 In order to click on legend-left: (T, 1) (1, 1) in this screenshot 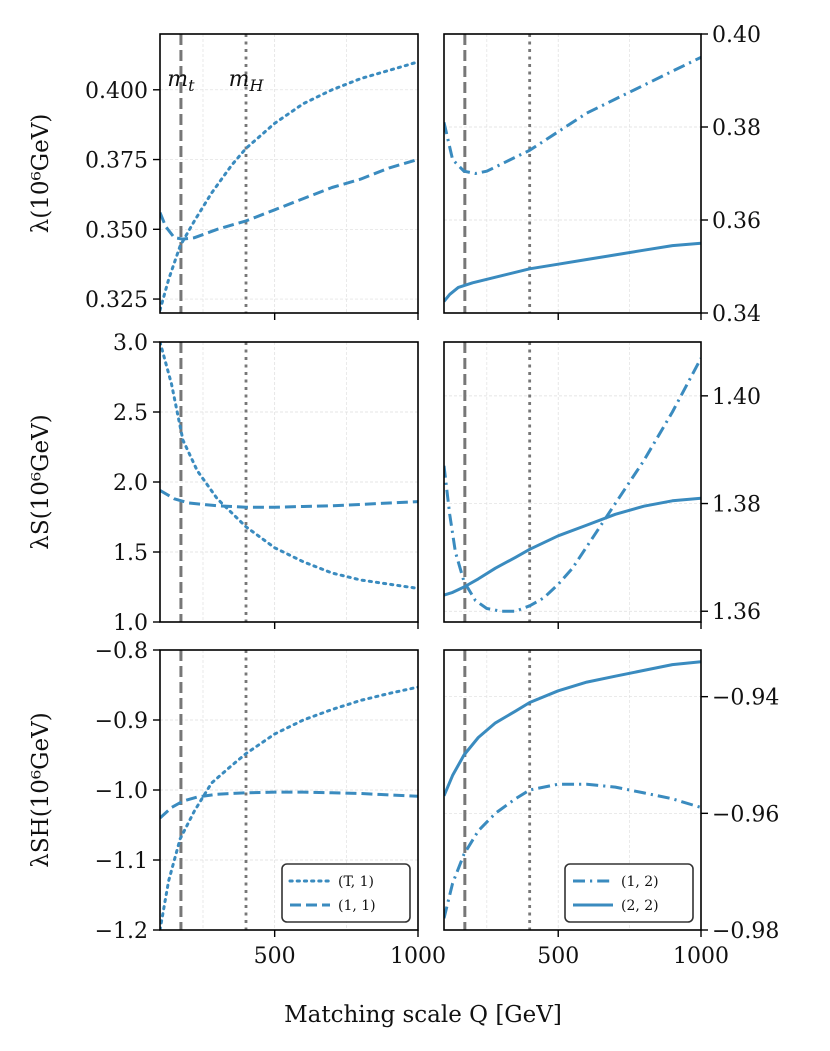, I will do `click(346, 893)`.